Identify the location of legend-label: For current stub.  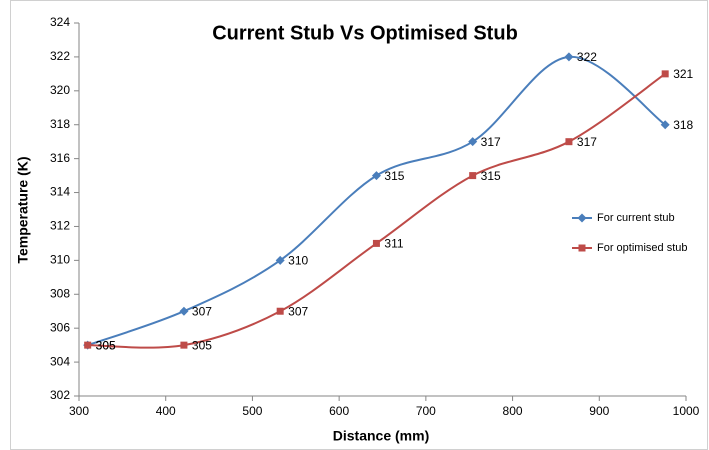
(636, 218).